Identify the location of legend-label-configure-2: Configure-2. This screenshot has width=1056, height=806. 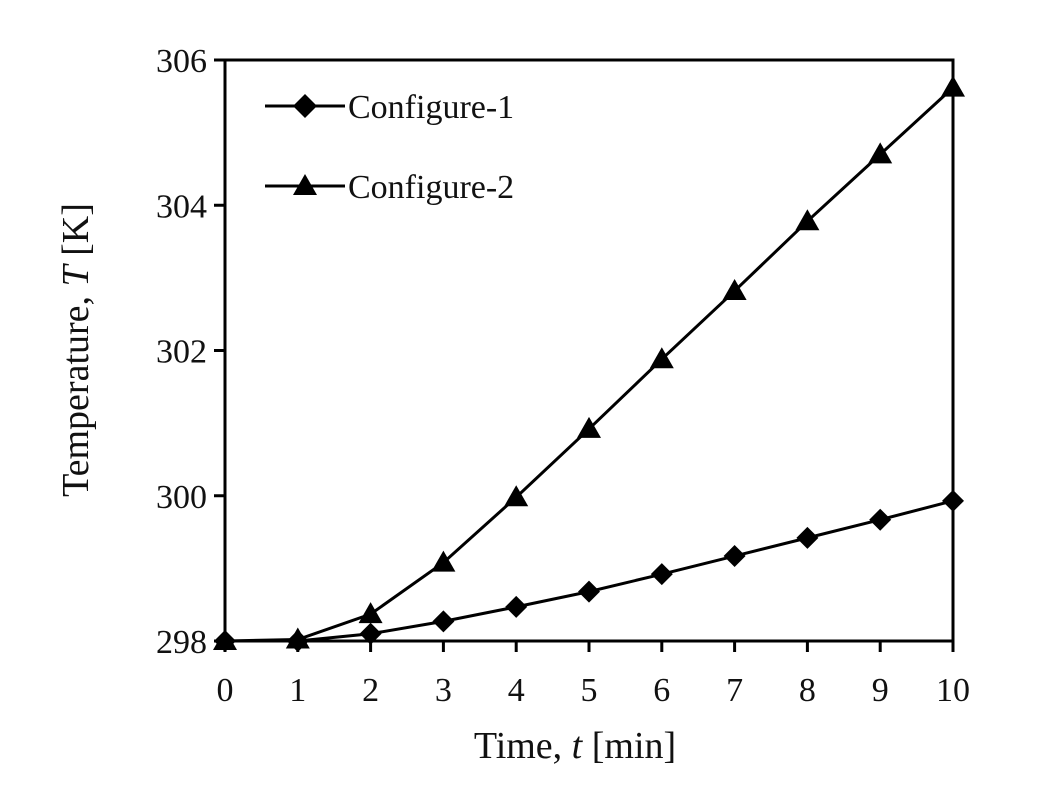
(431, 187).